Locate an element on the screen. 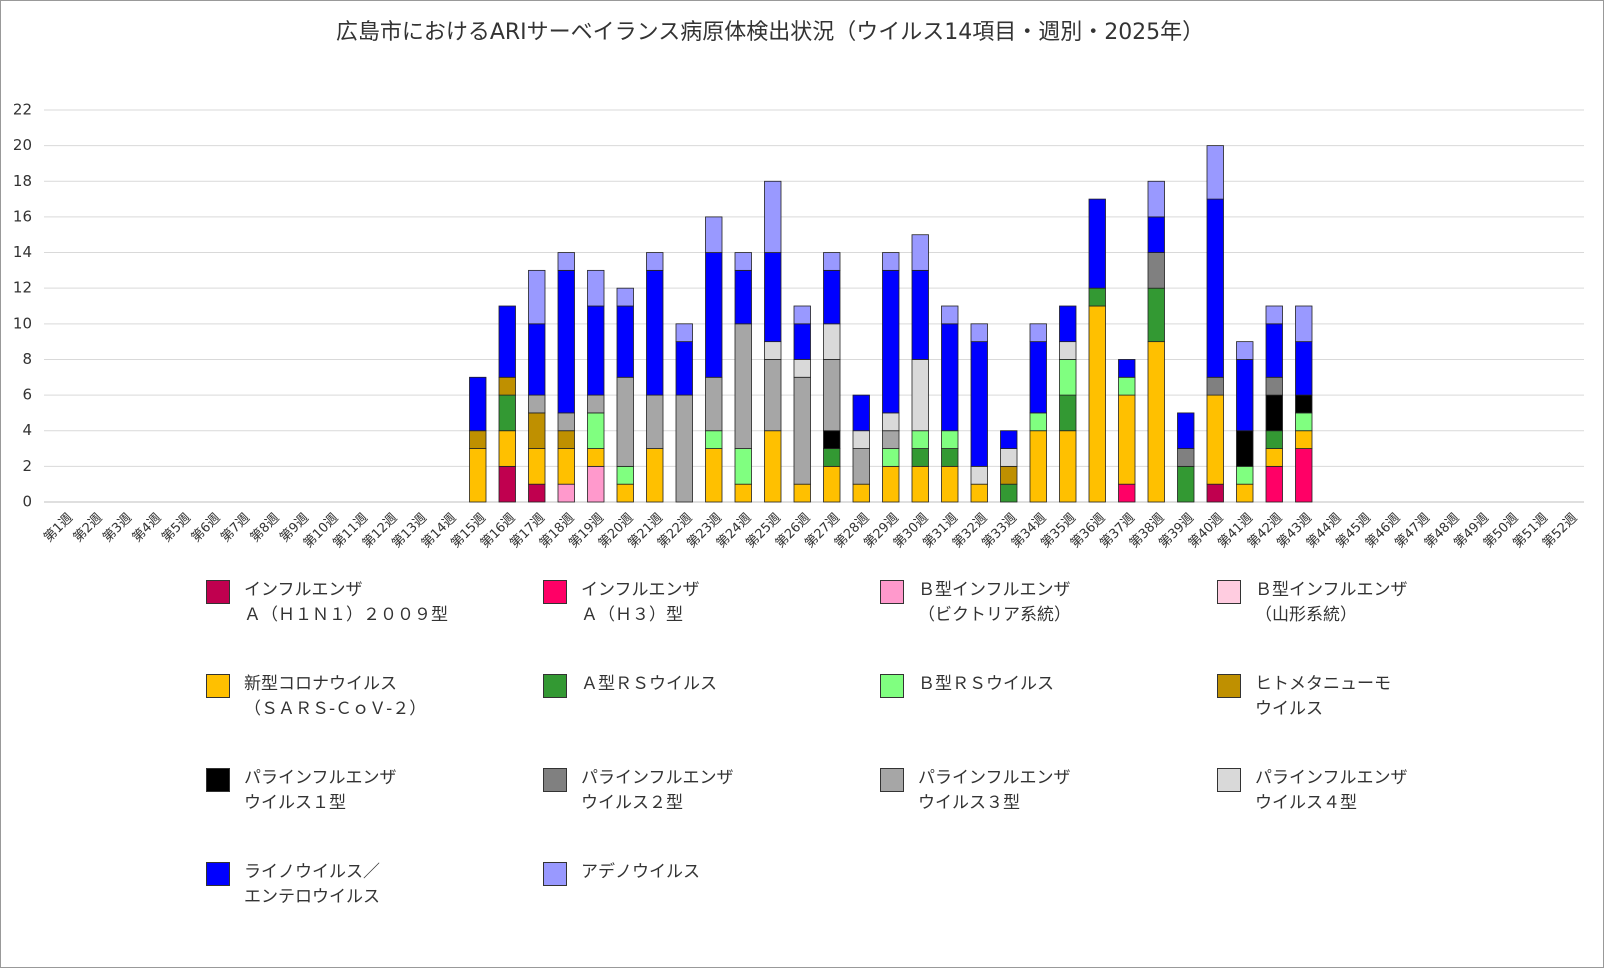  legend-label: Ｂ型インフルエンザ （ビクトリア系統） is located at coordinates (994, 602).